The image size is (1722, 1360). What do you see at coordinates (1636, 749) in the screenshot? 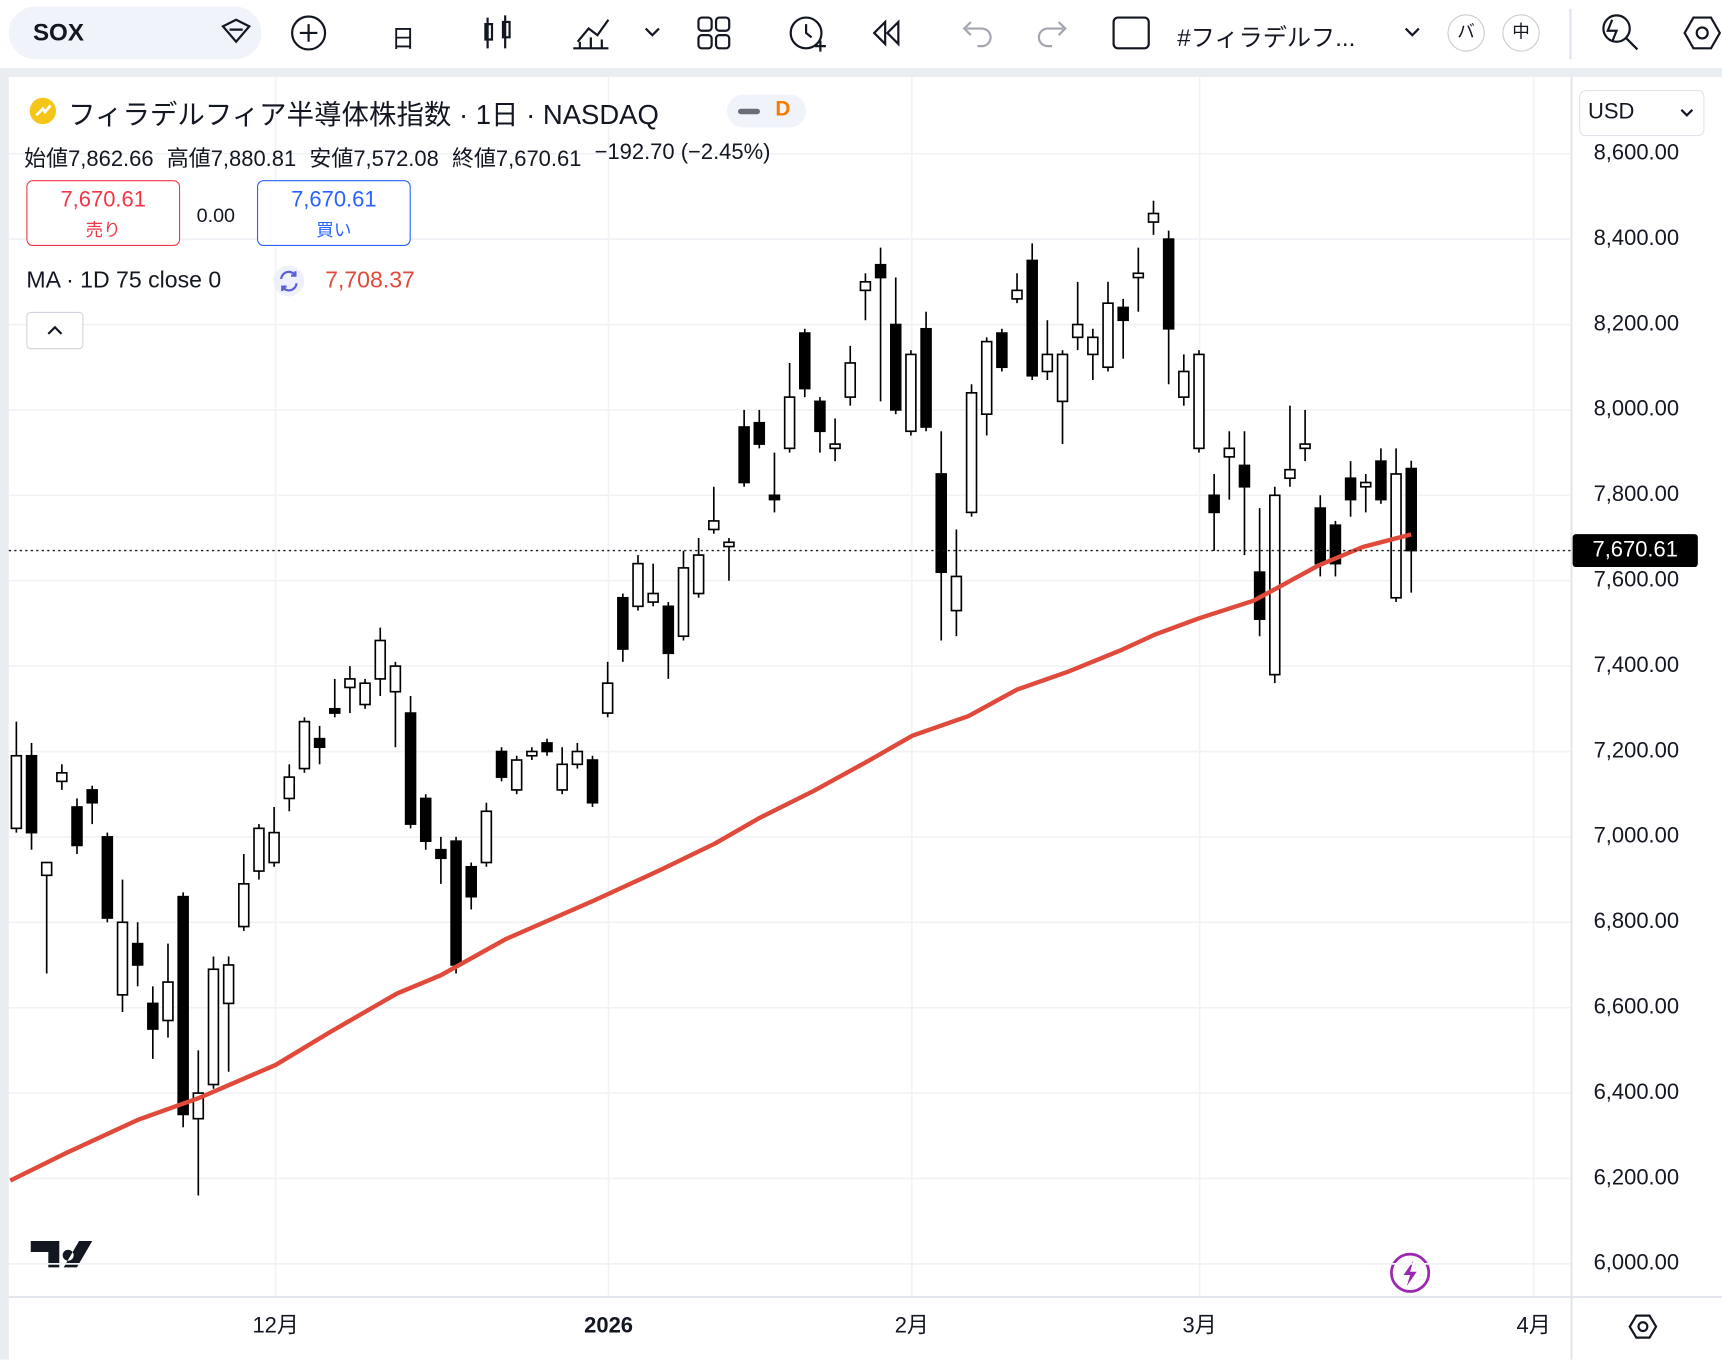
I see `y-tick-label: 7,200.00` at bounding box center [1636, 749].